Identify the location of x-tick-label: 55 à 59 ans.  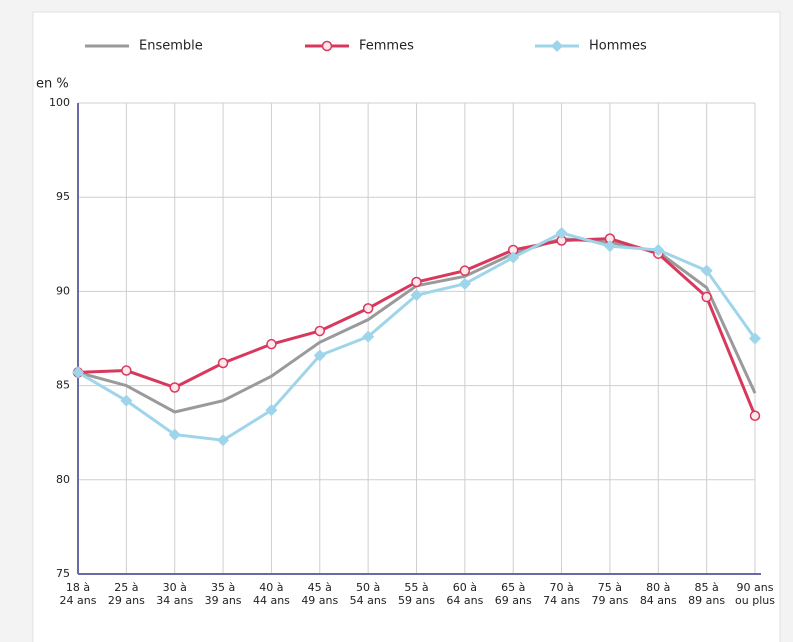
(416, 594).